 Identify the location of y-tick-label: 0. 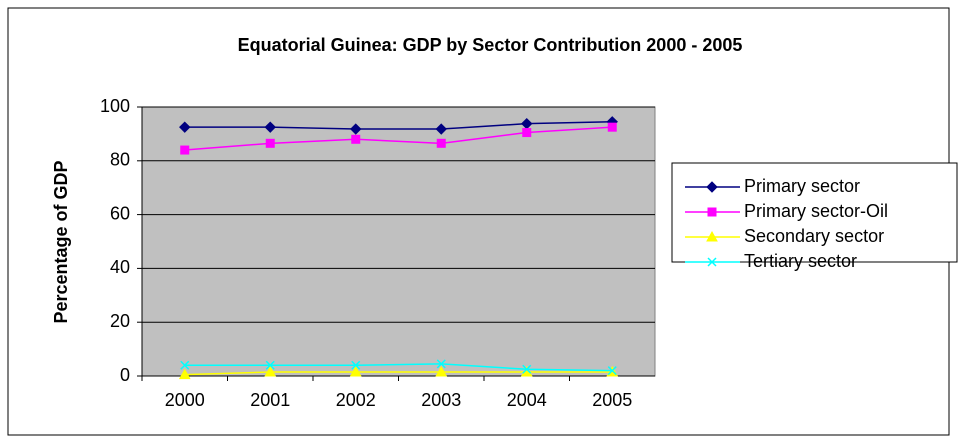
(125, 375).